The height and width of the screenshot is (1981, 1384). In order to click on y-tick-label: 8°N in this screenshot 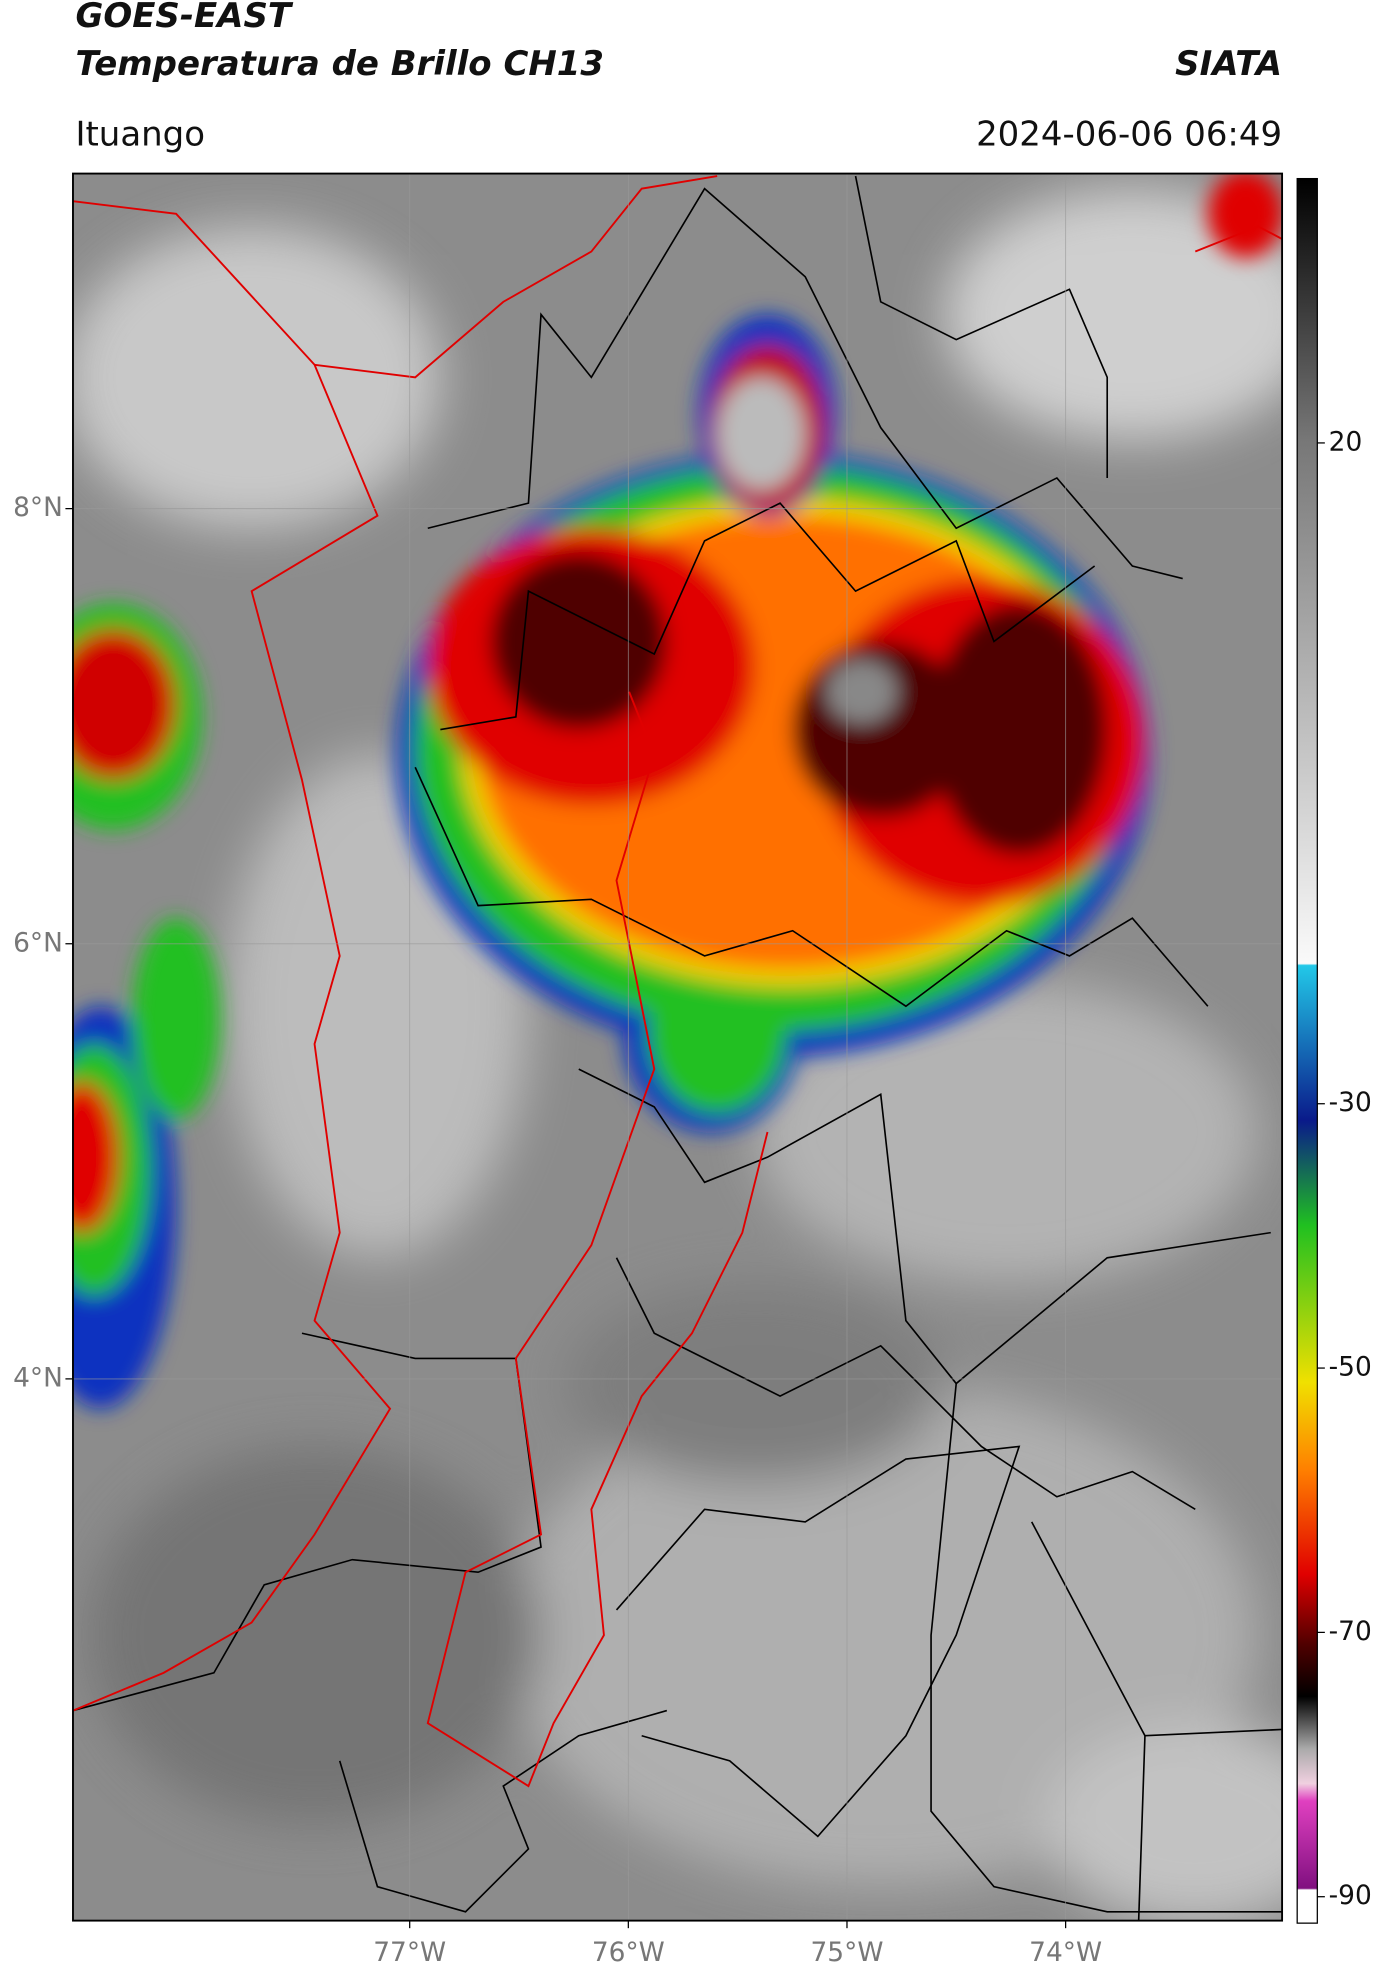, I will do `click(38, 507)`.